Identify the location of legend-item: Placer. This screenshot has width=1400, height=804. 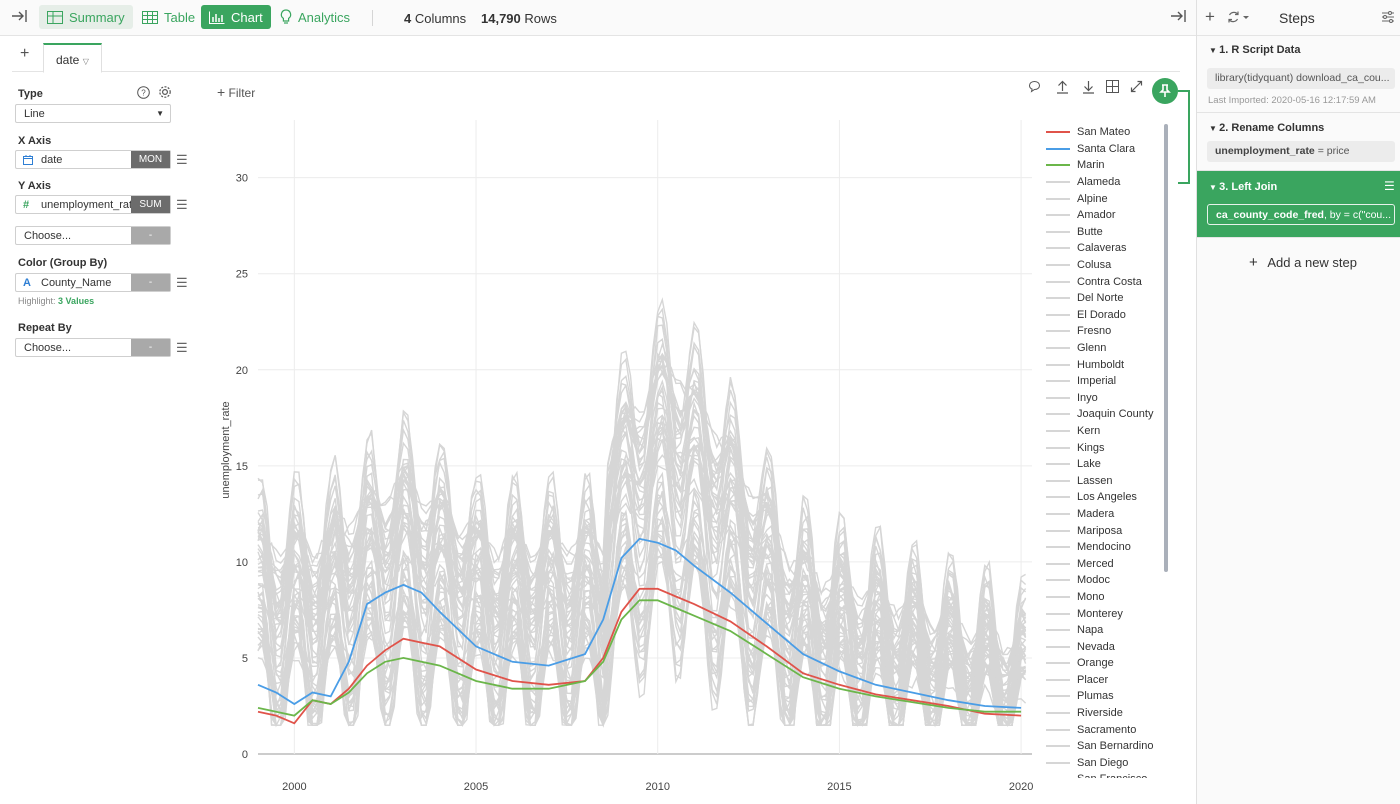
(1105, 680).